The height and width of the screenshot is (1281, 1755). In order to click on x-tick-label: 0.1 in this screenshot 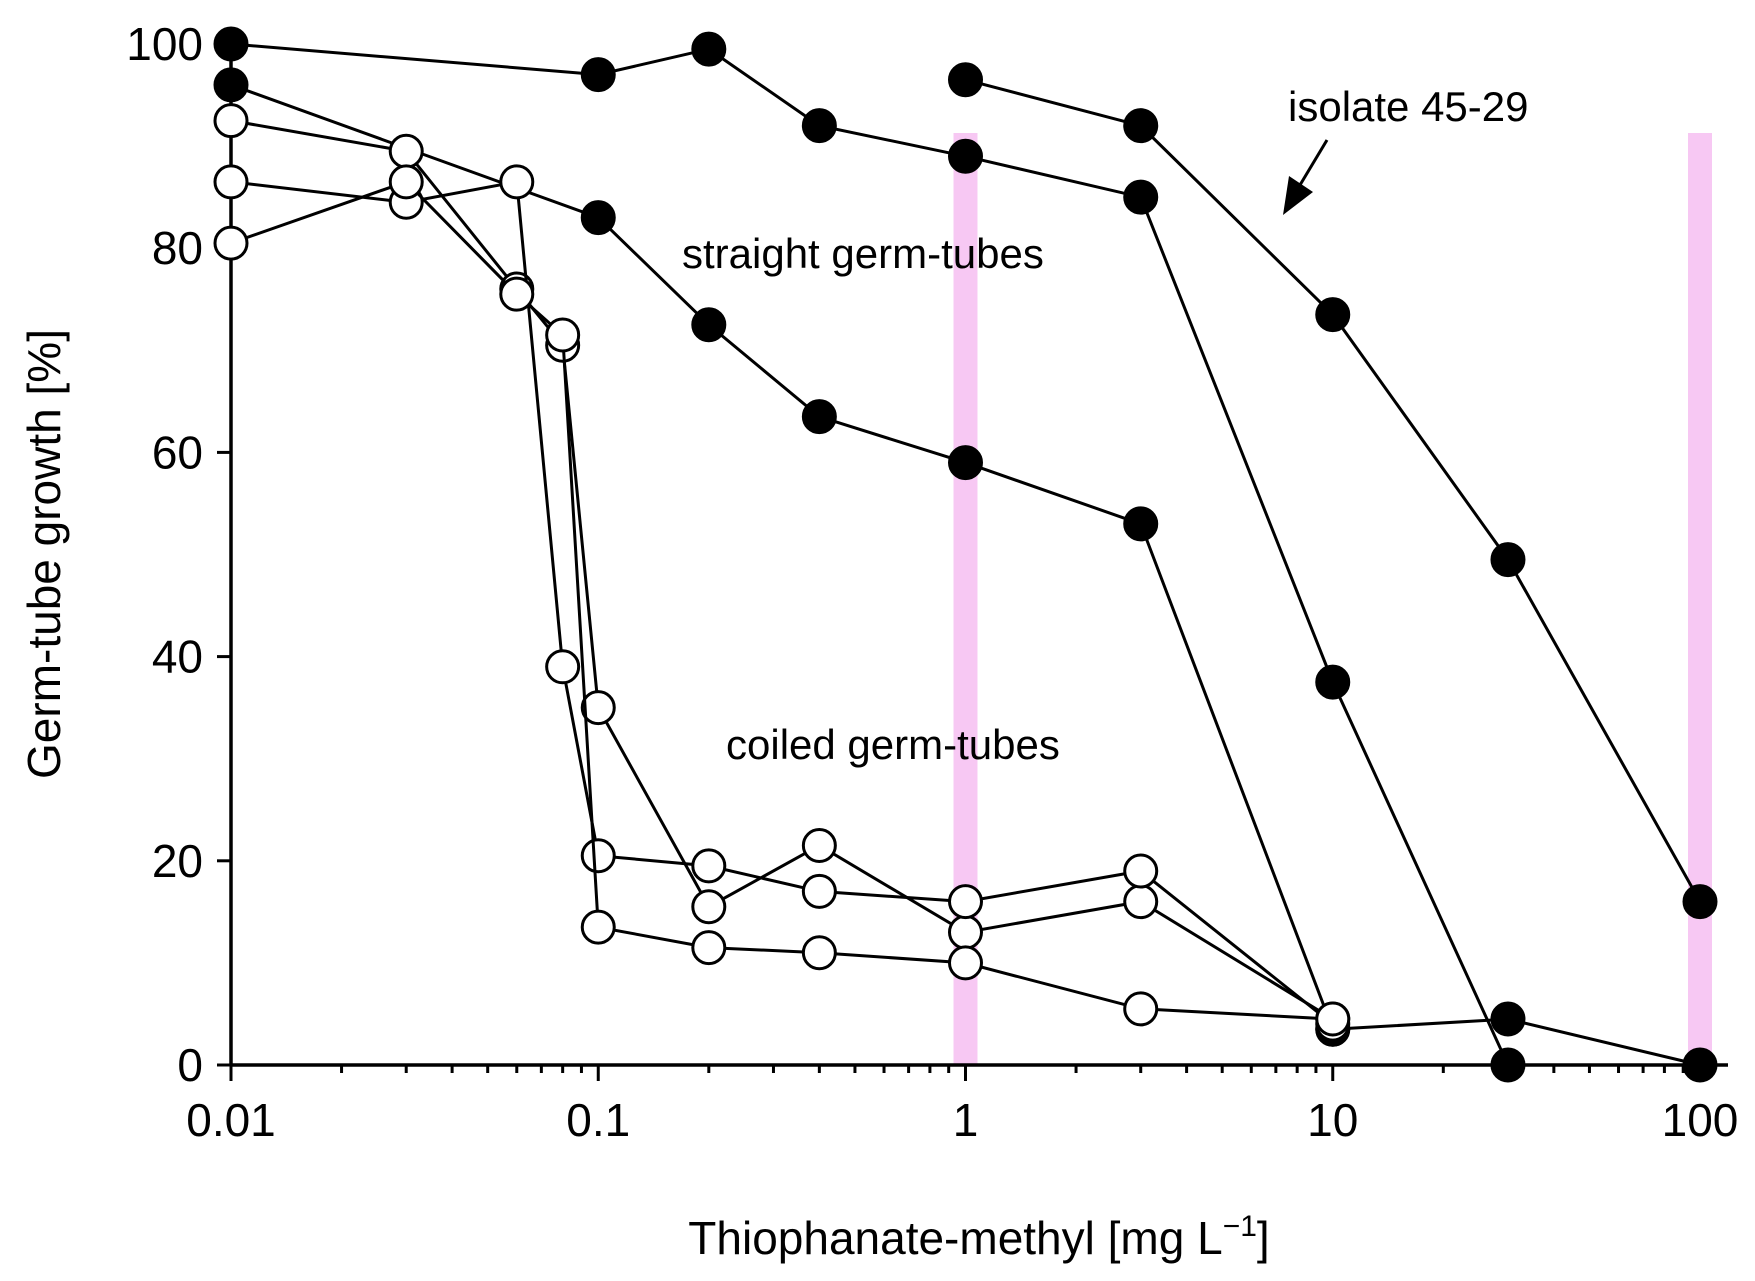, I will do `click(598, 1120)`.